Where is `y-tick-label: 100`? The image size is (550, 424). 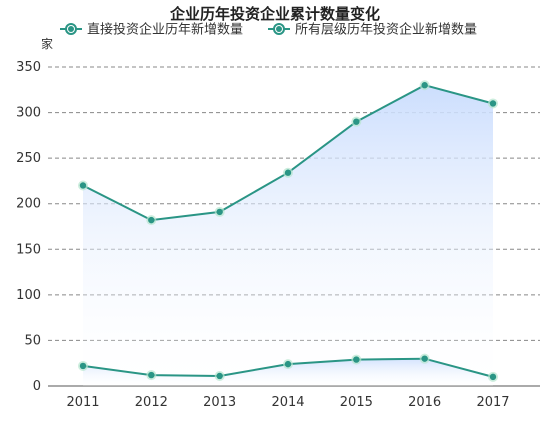 y-tick-label: 100 is located at coordinates (28, 295).